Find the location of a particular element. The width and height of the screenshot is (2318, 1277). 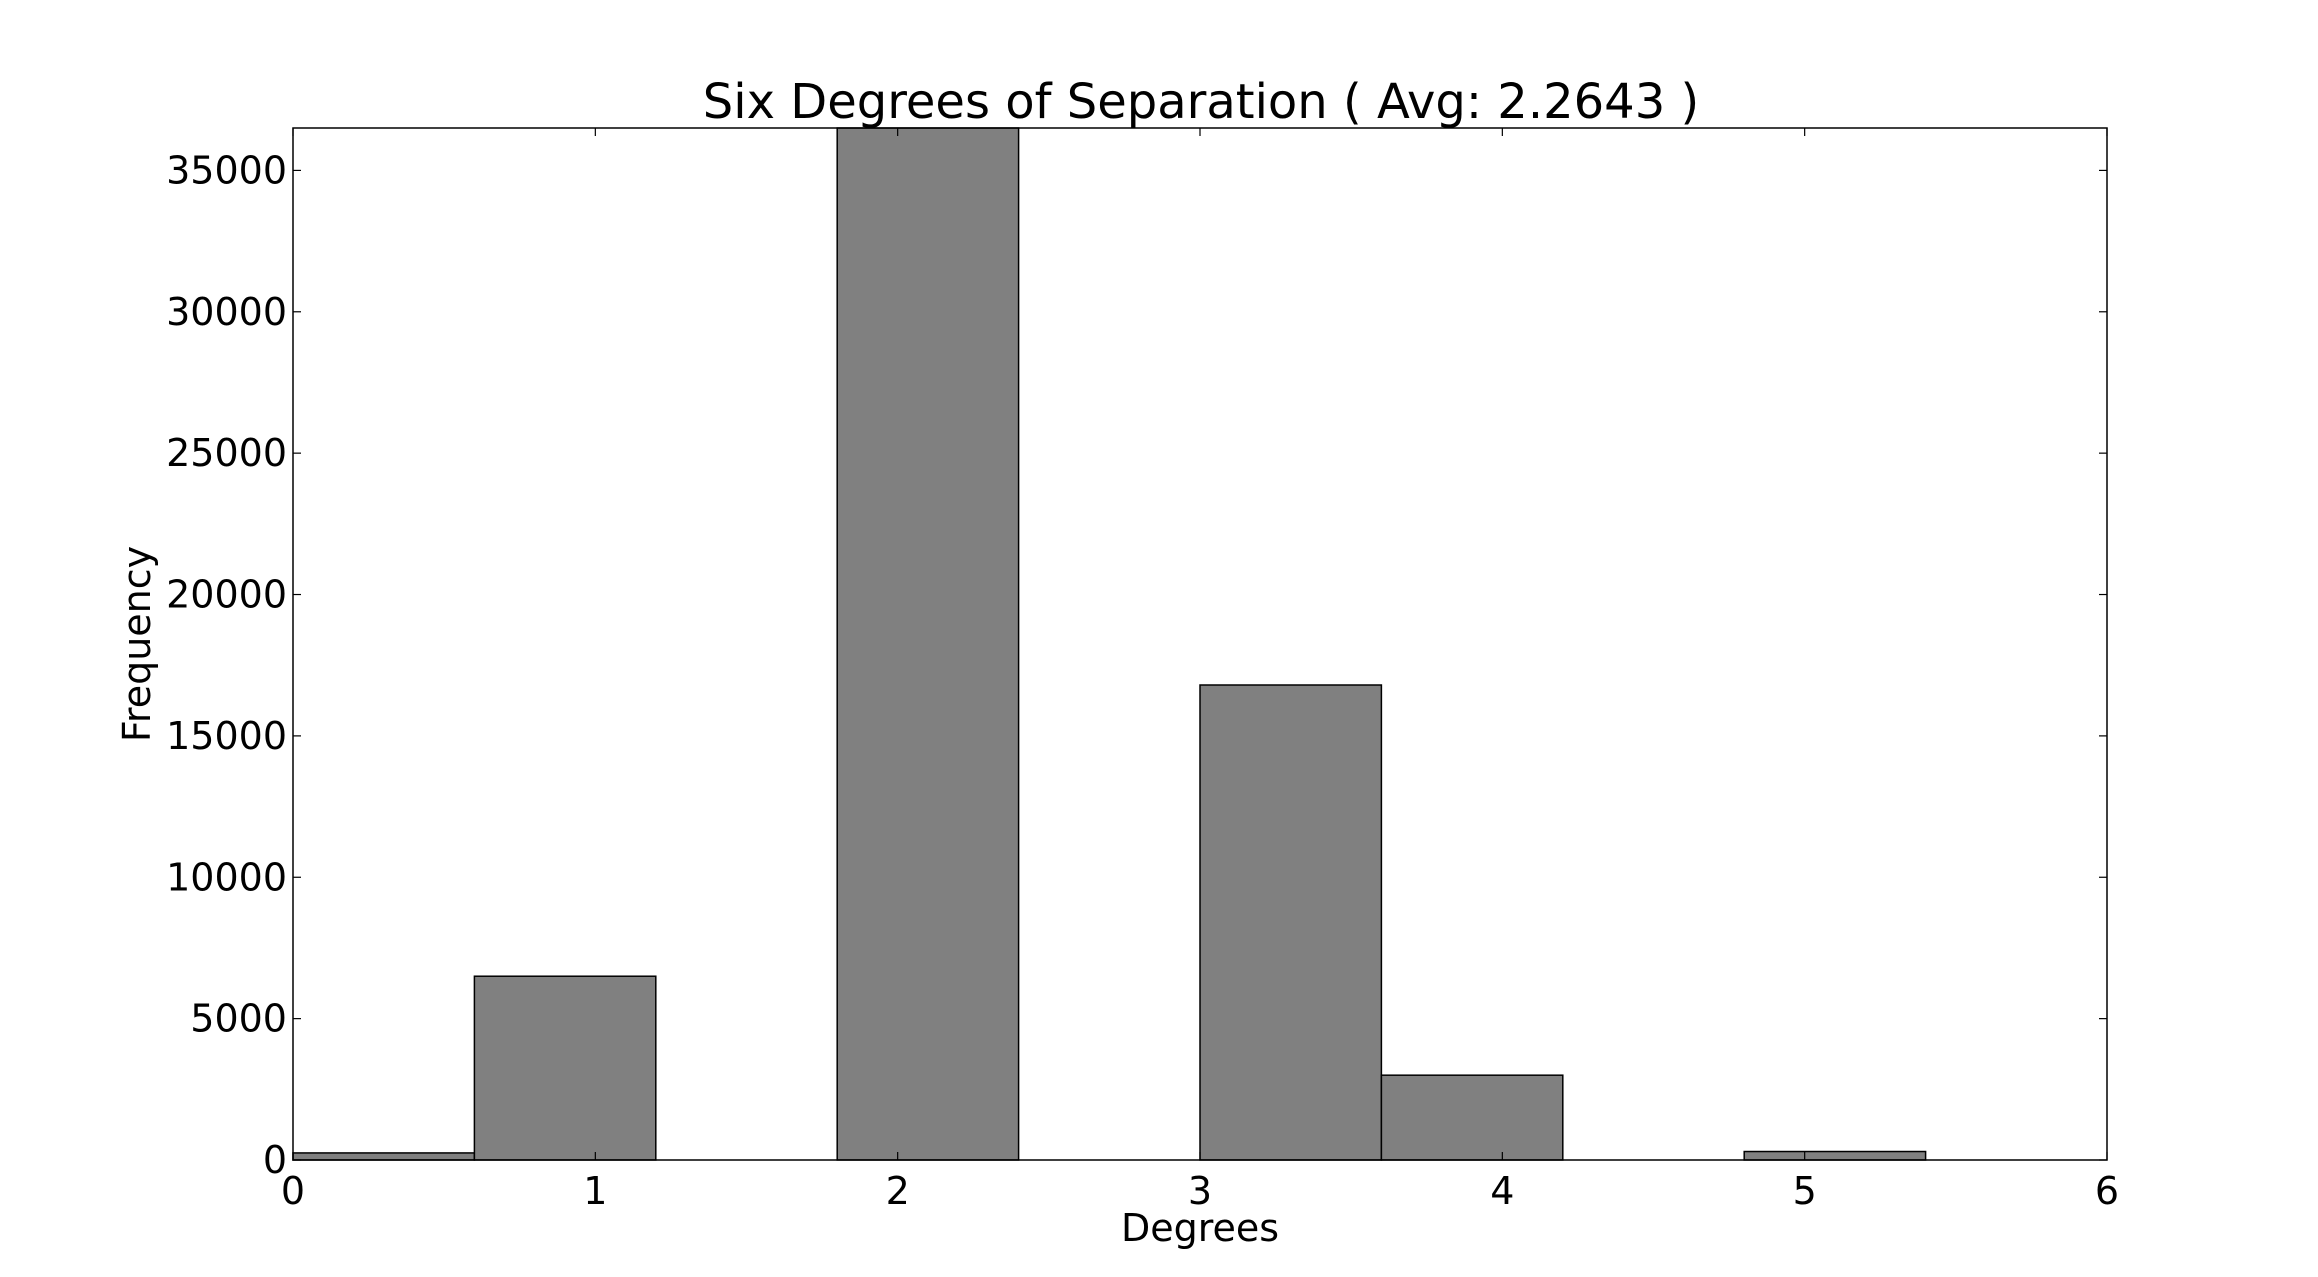

y-tick-label-7: 35000 is located at coordinates (226, 170).